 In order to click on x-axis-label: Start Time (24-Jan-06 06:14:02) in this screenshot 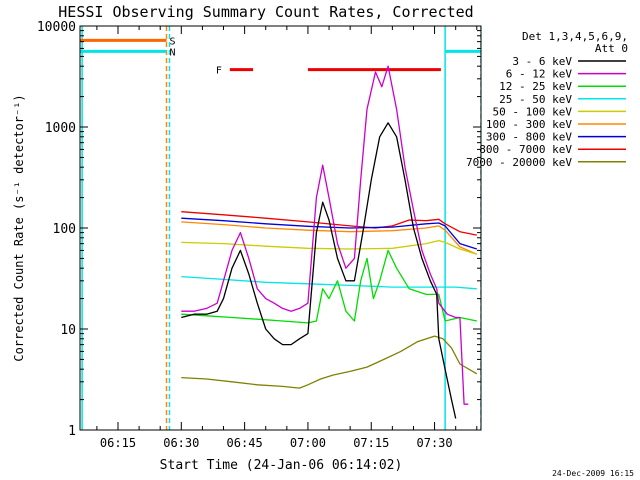, I will do `click(281, 465)`.